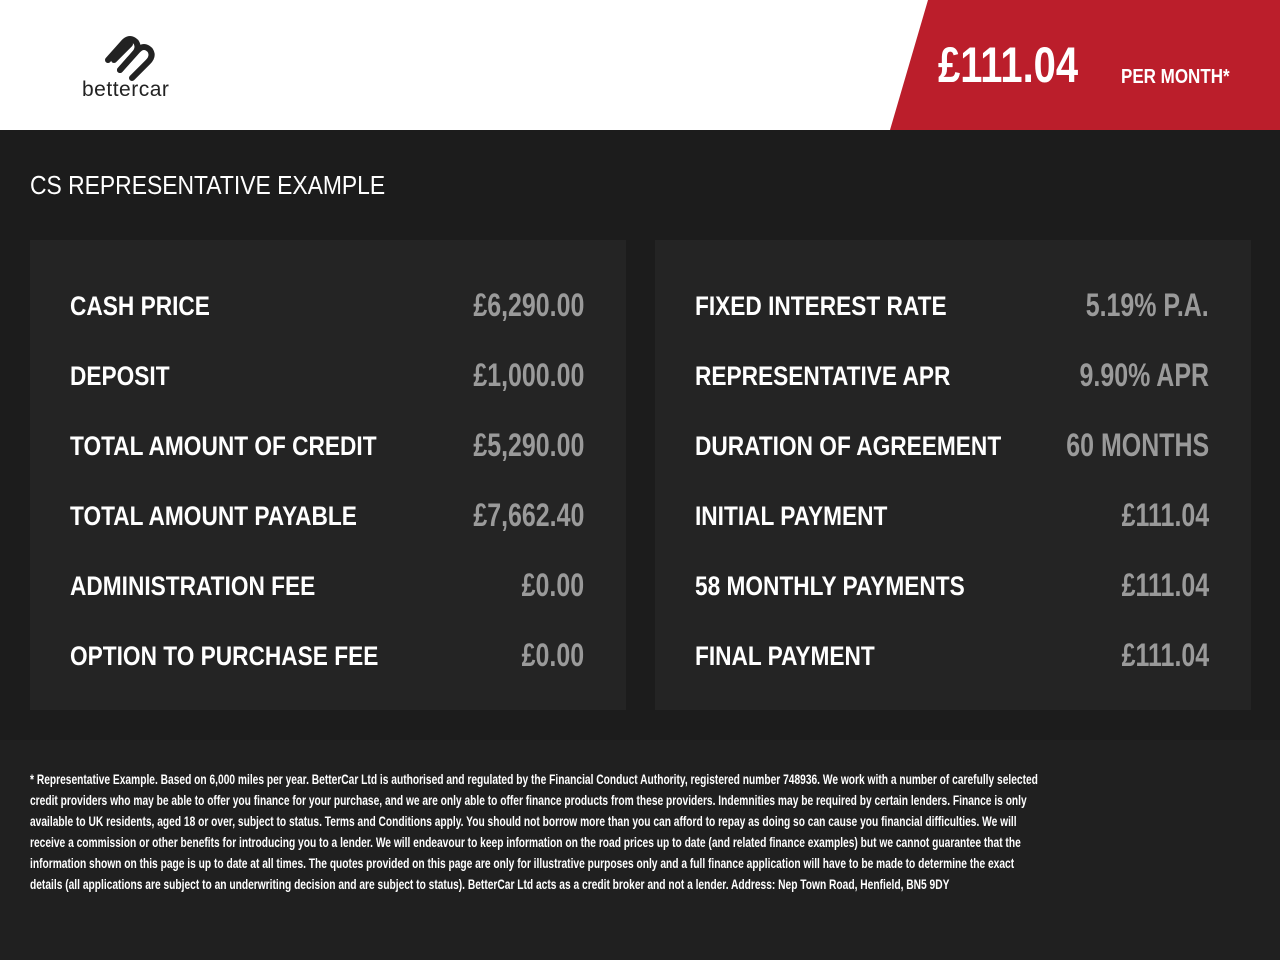 The width and height of the screenshot is (1280, 960). Describe the element at coordinates (1008, 65) in the screenshot. I see `monthly-price: £111.04` at that location.